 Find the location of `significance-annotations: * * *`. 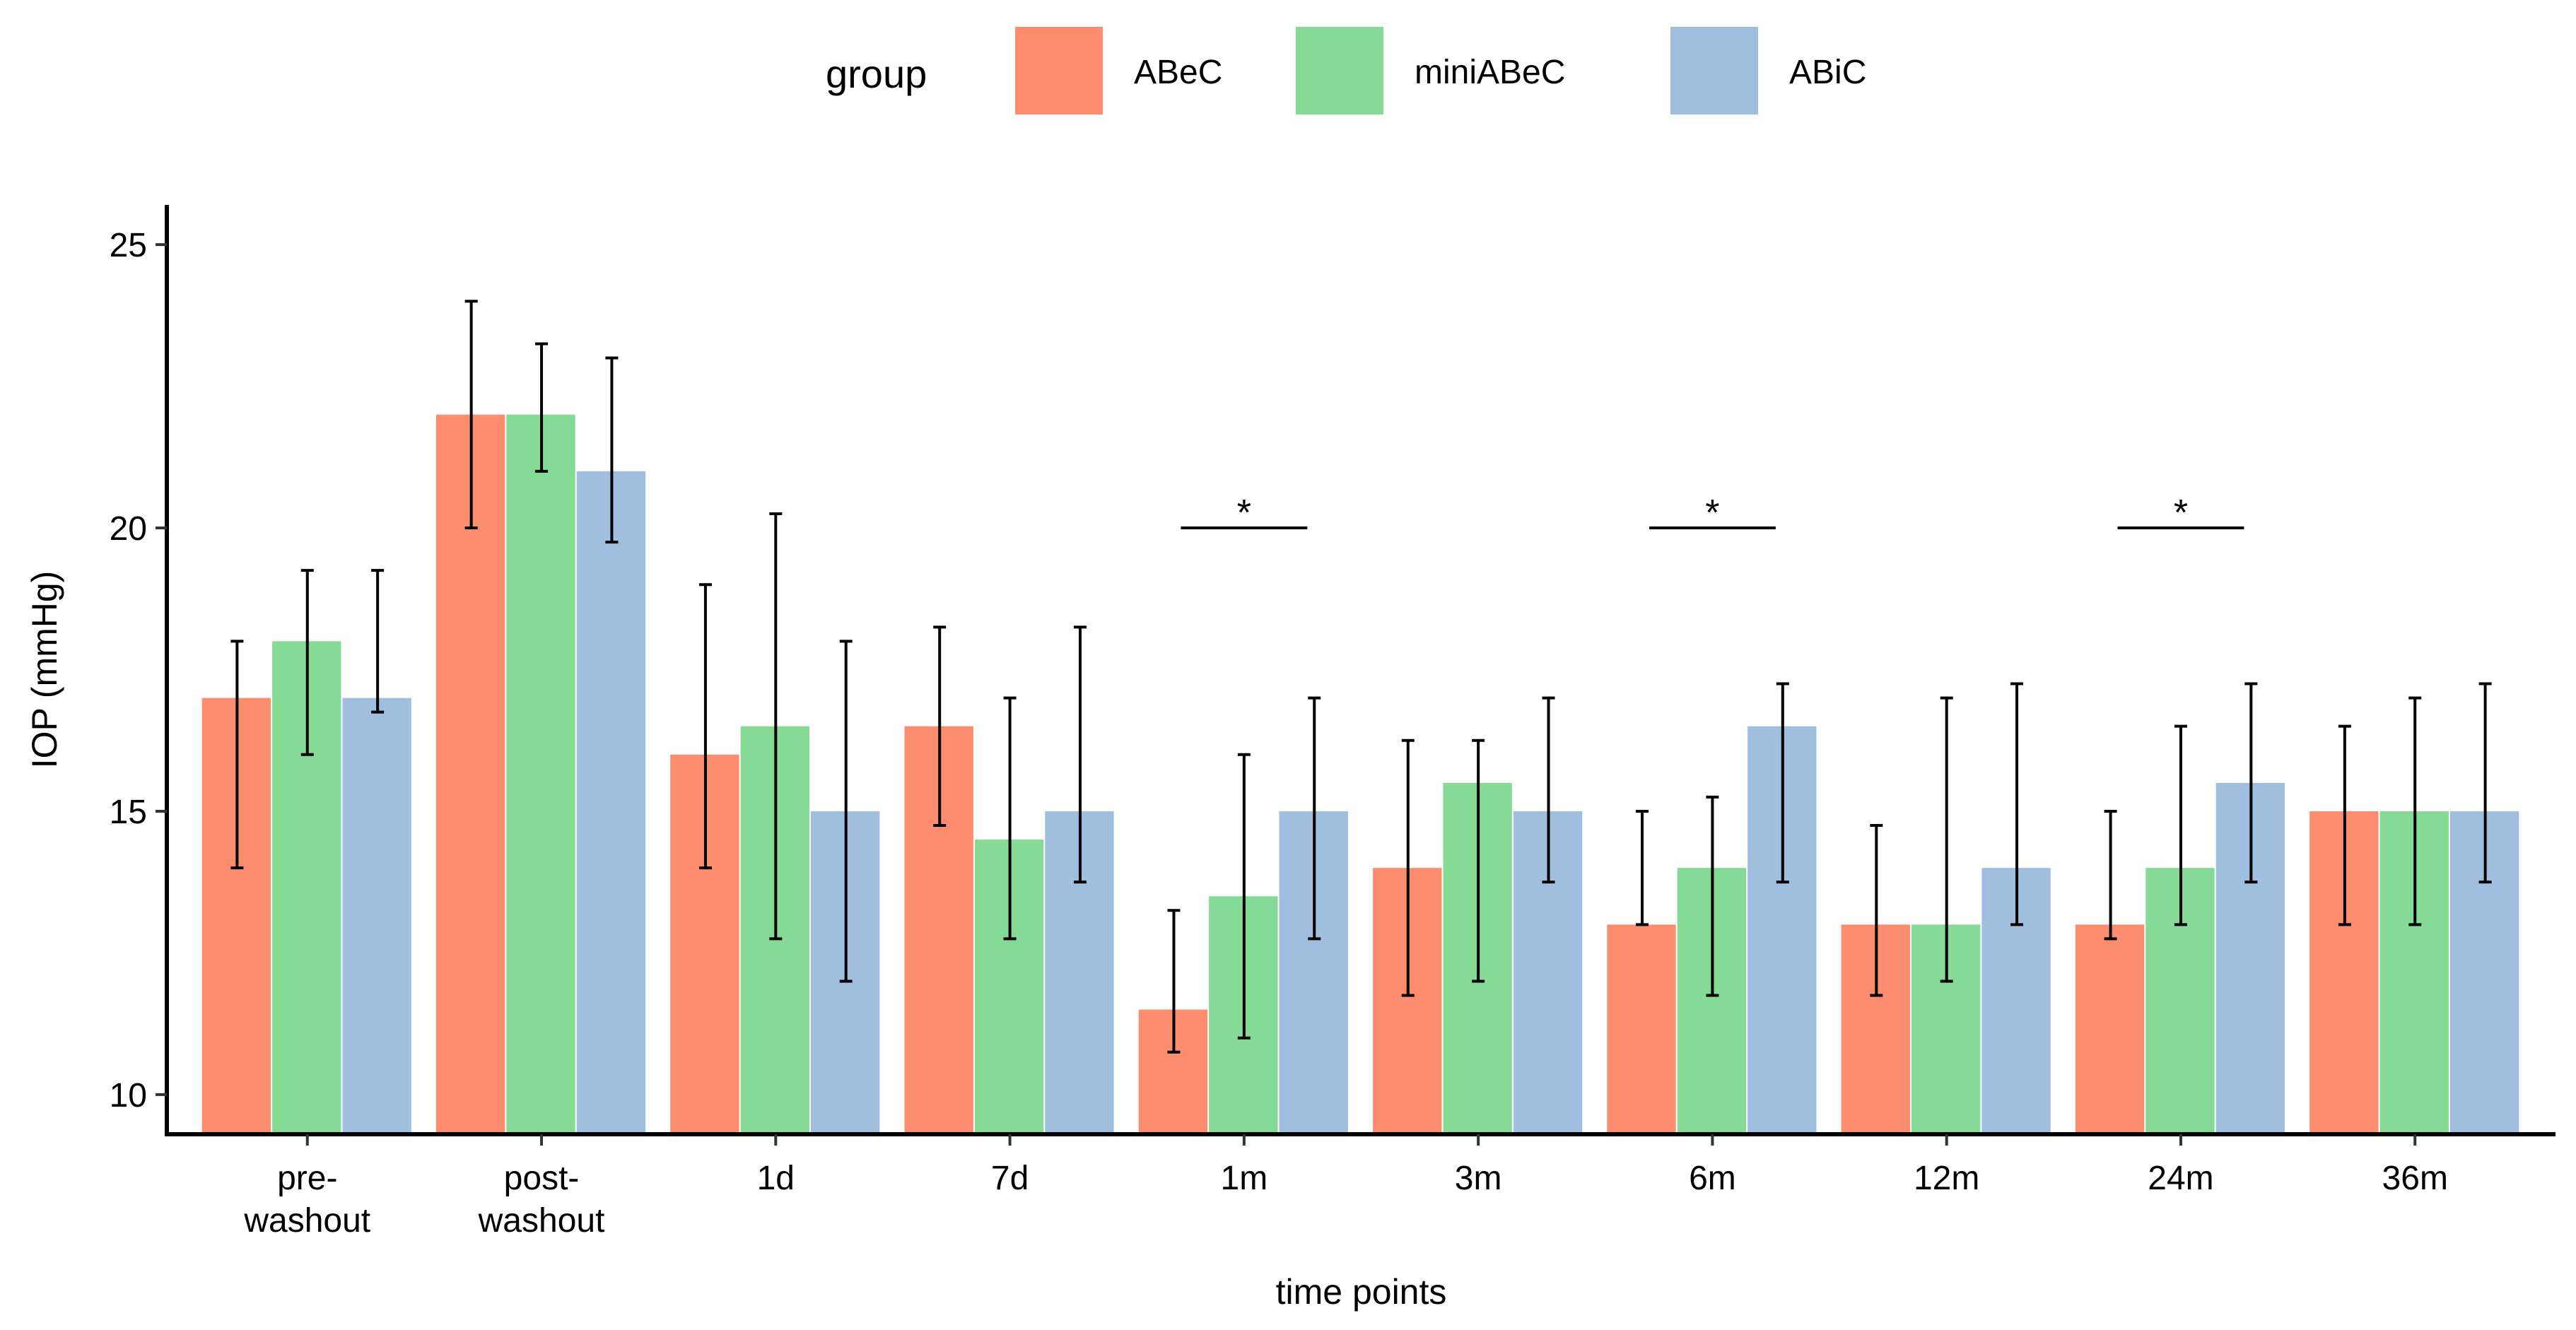

significance-annotations: * * * is located at coordinates (1712, 513).